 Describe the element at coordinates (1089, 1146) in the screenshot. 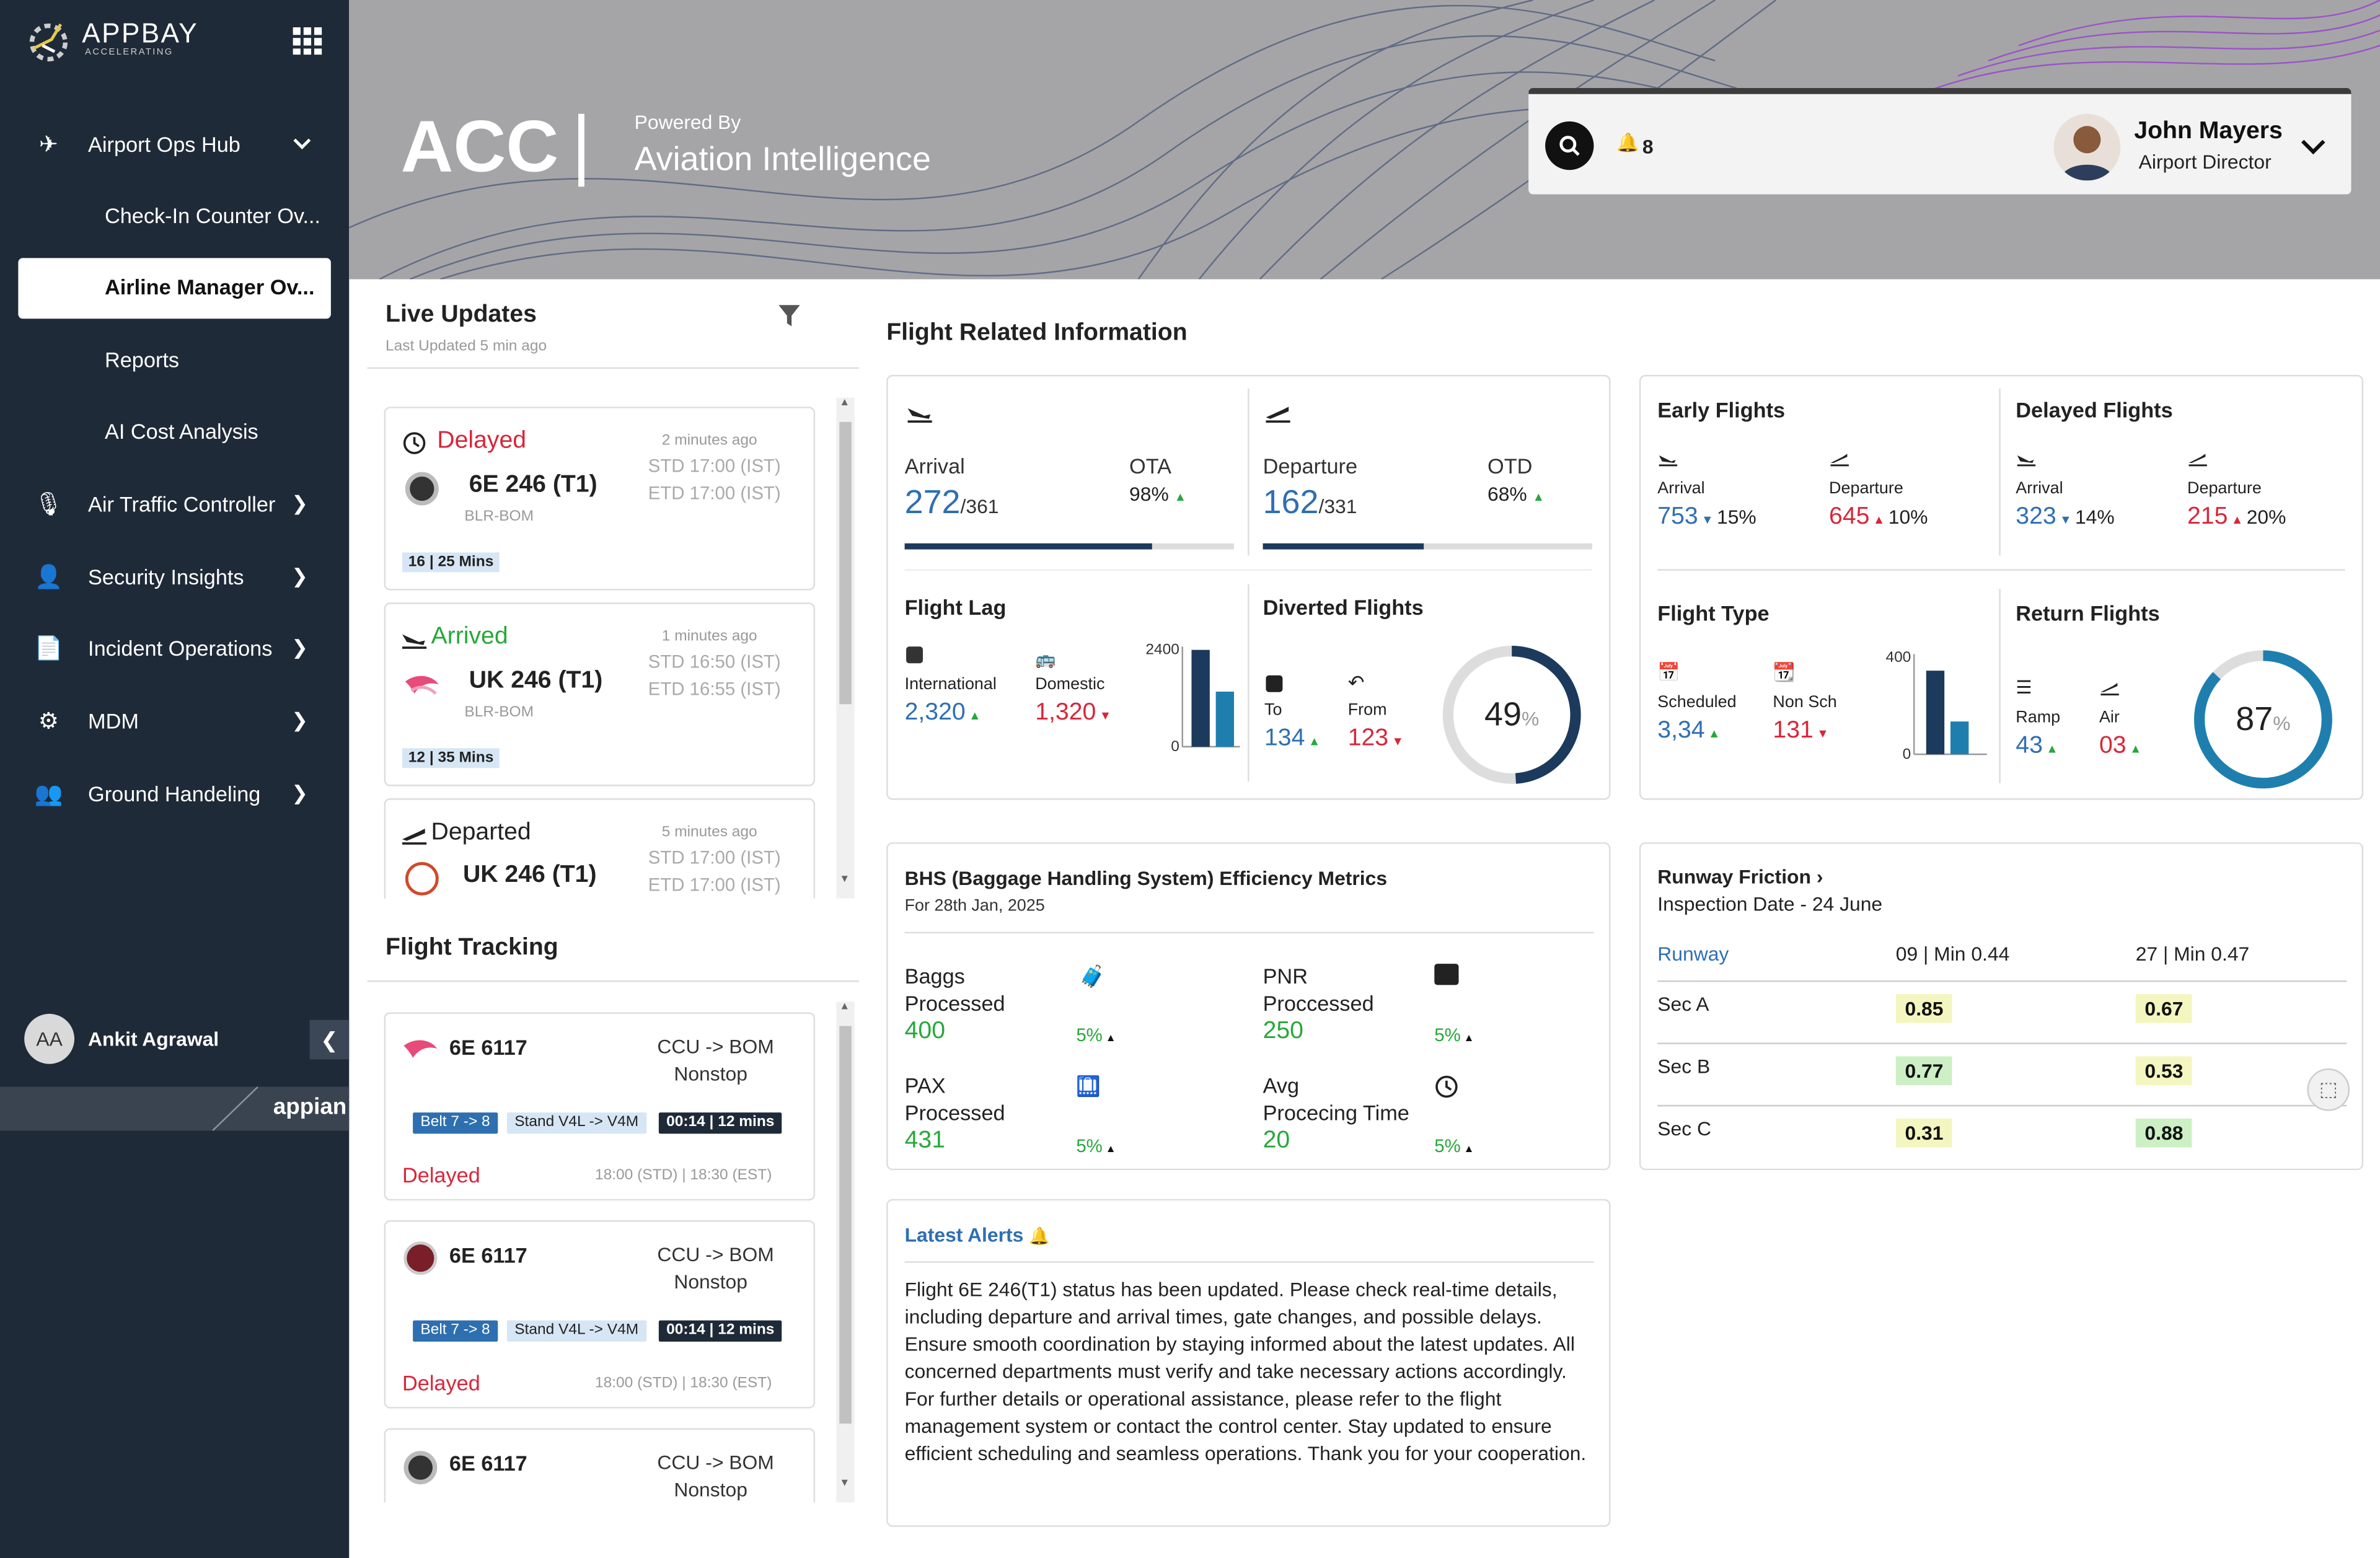

I see `pax-pct: 5%` at that location.